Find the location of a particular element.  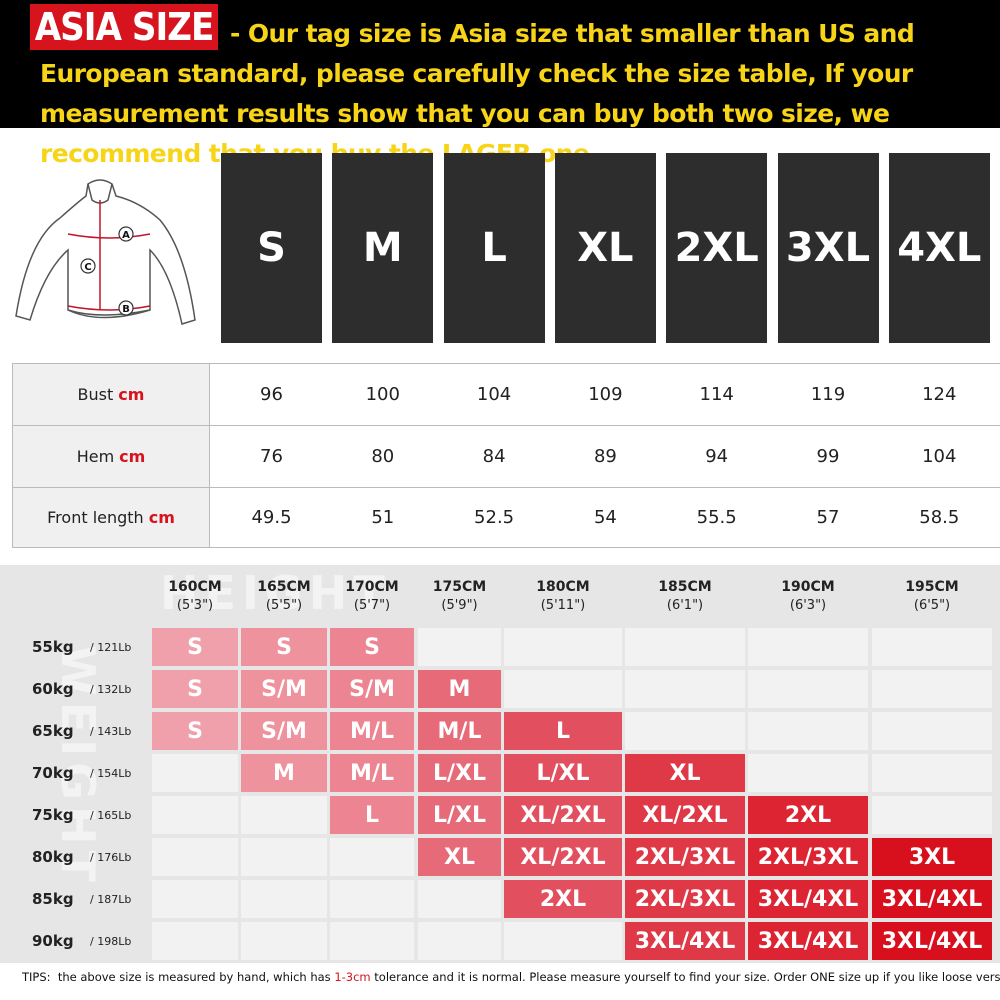

weight-kg: 55kg is located at coordinates (53, 647).